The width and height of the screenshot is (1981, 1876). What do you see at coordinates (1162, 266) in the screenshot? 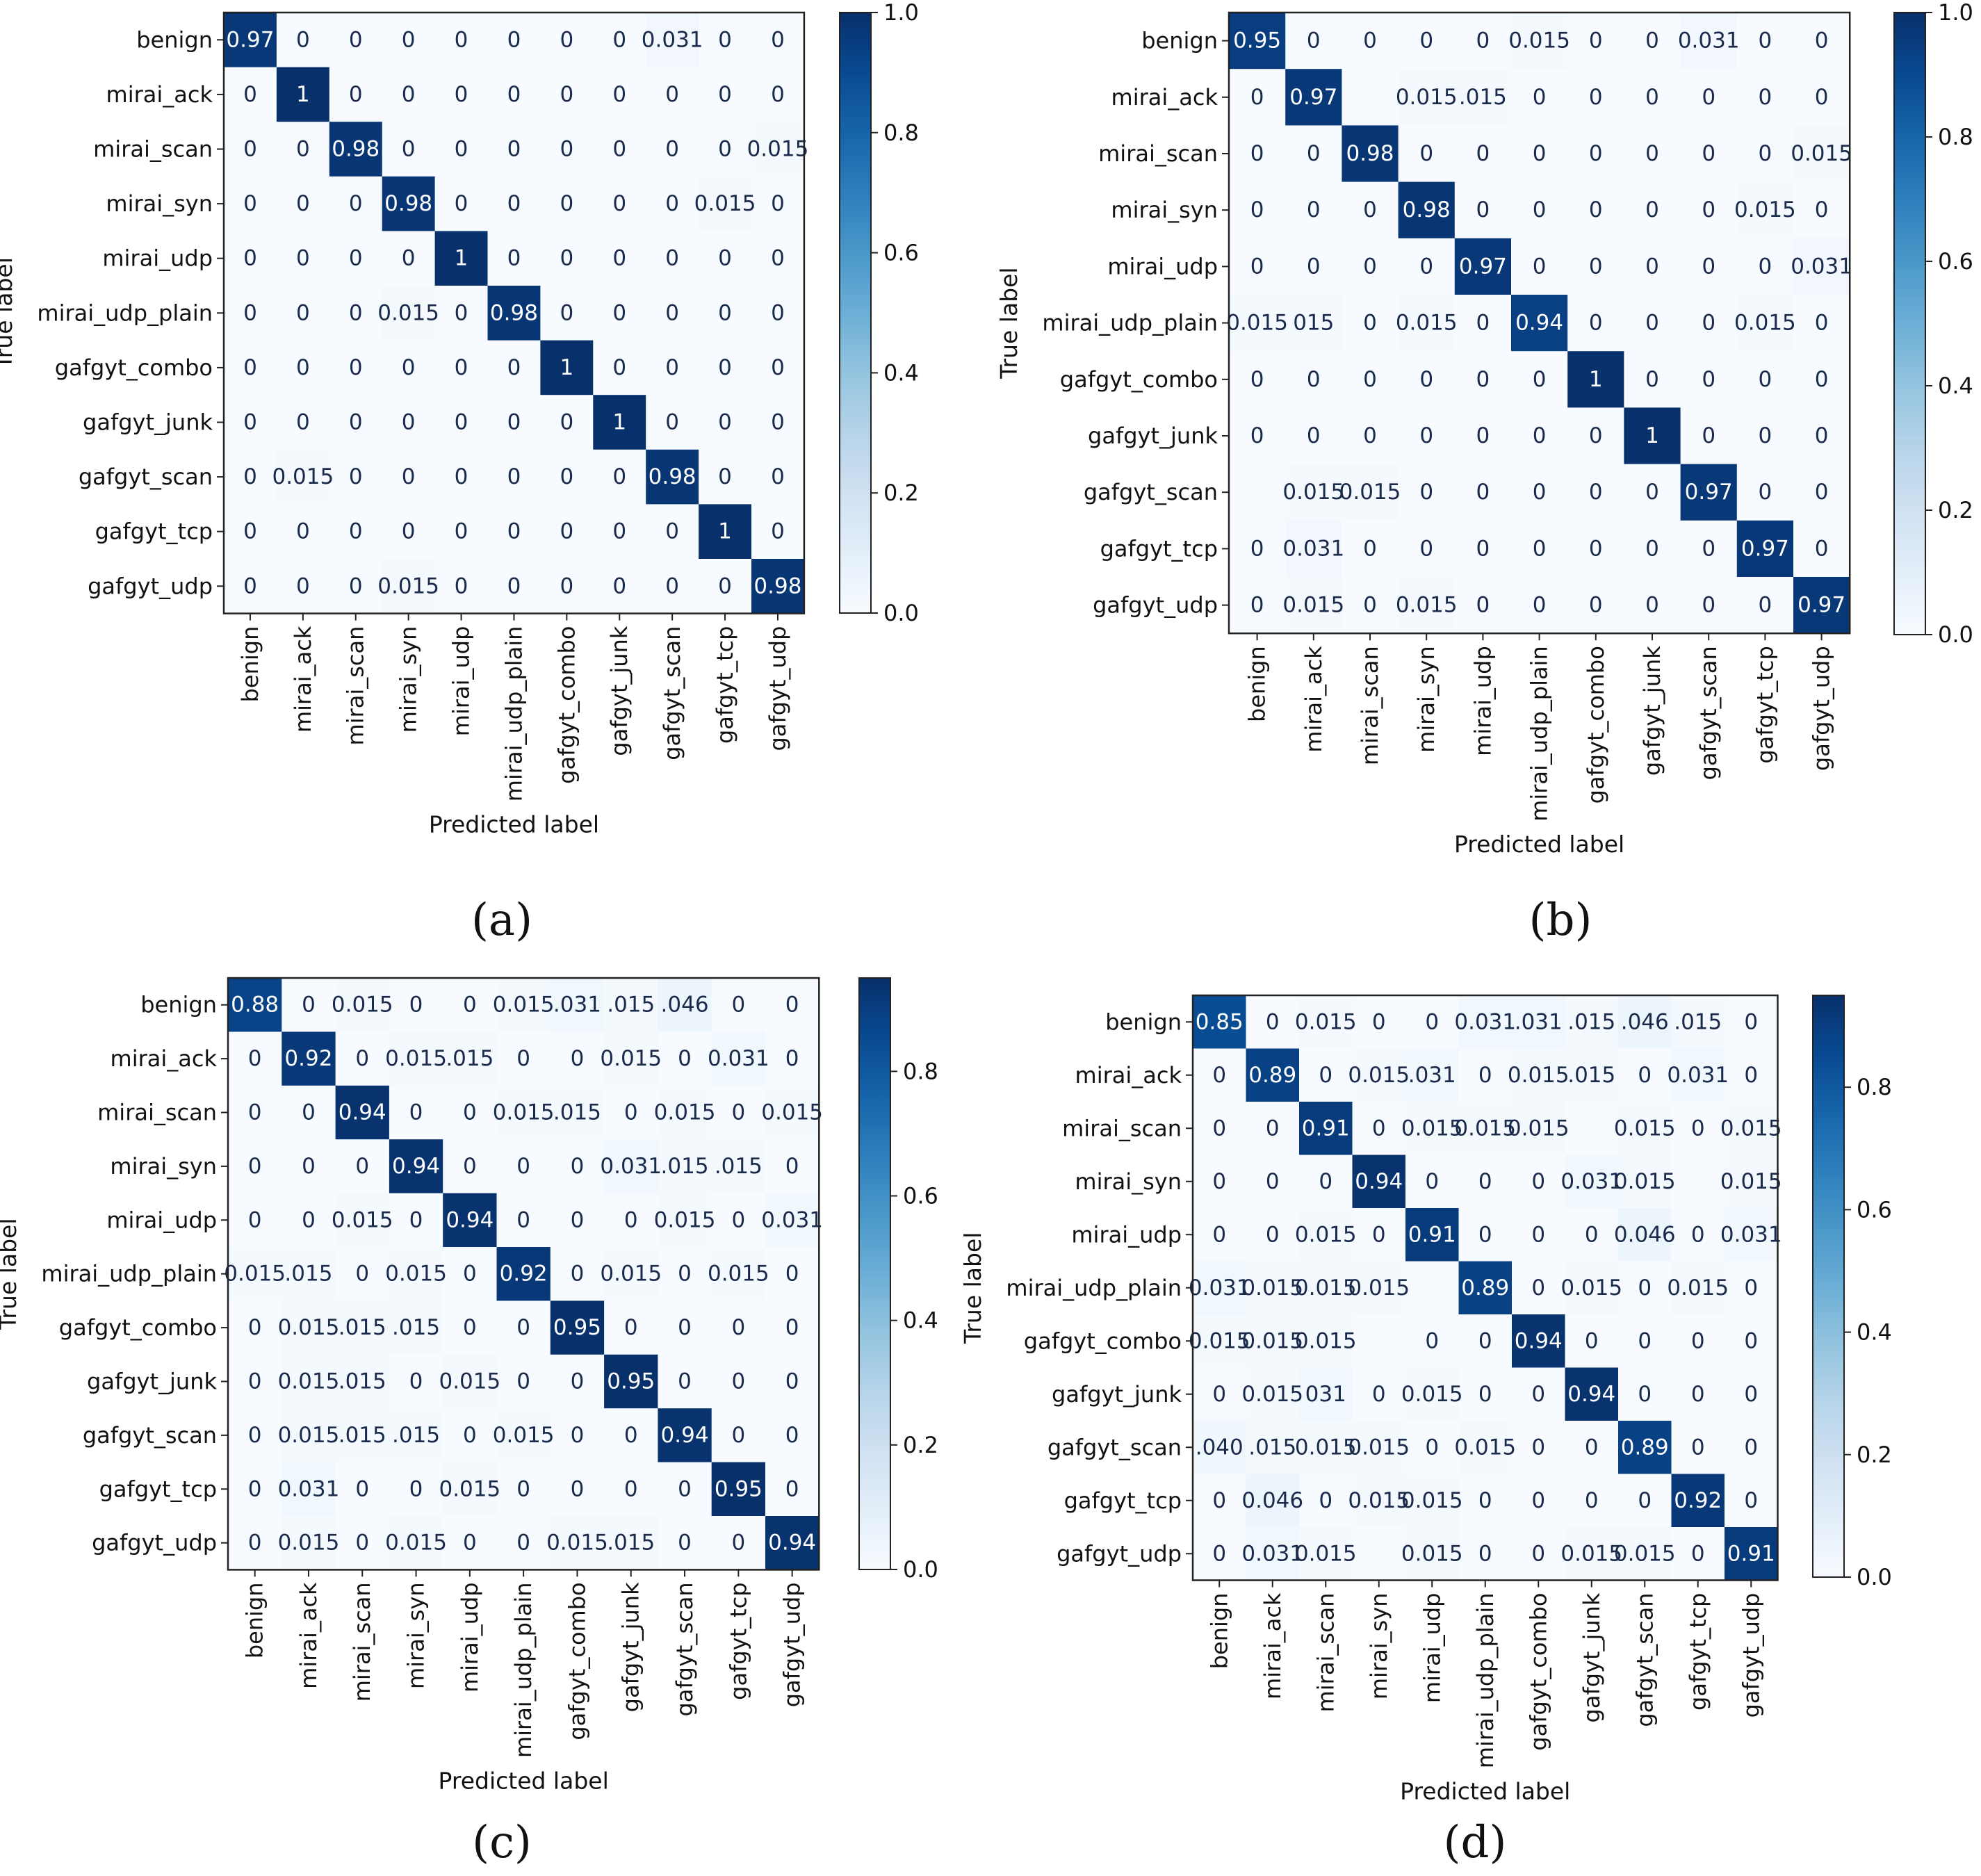
I see `y-tick-label: mirai_udp` at bounding box center [1162, 266].